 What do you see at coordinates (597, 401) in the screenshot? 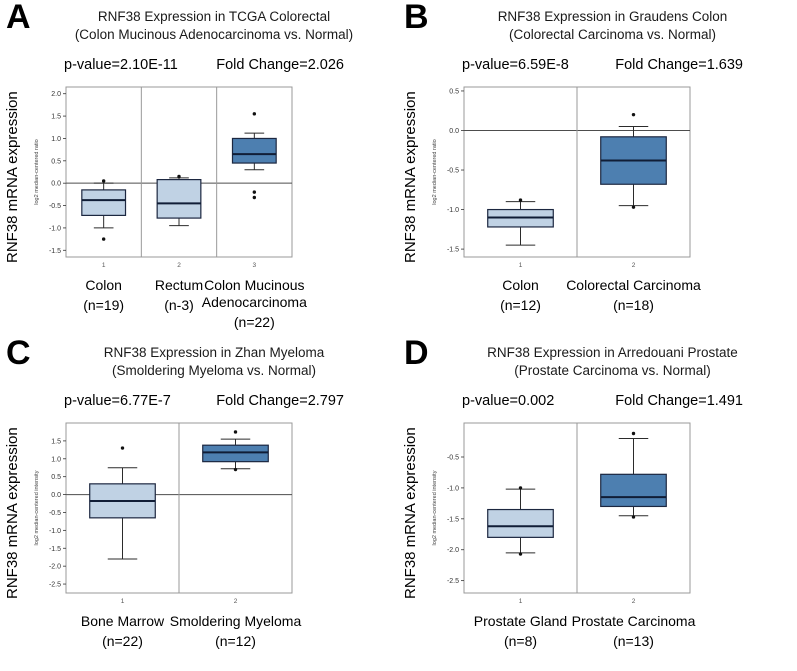
I see `stats-row: p-value=0.002 Fold Change=1.491` at bounding box center [597, 401].